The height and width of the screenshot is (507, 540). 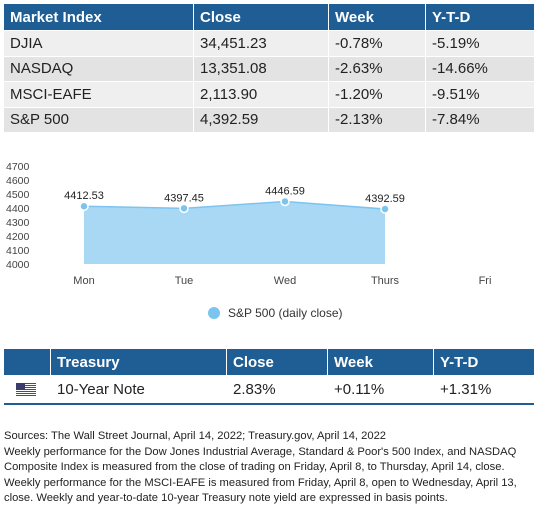 I want to click on series-area, so click(x=234, y=232).